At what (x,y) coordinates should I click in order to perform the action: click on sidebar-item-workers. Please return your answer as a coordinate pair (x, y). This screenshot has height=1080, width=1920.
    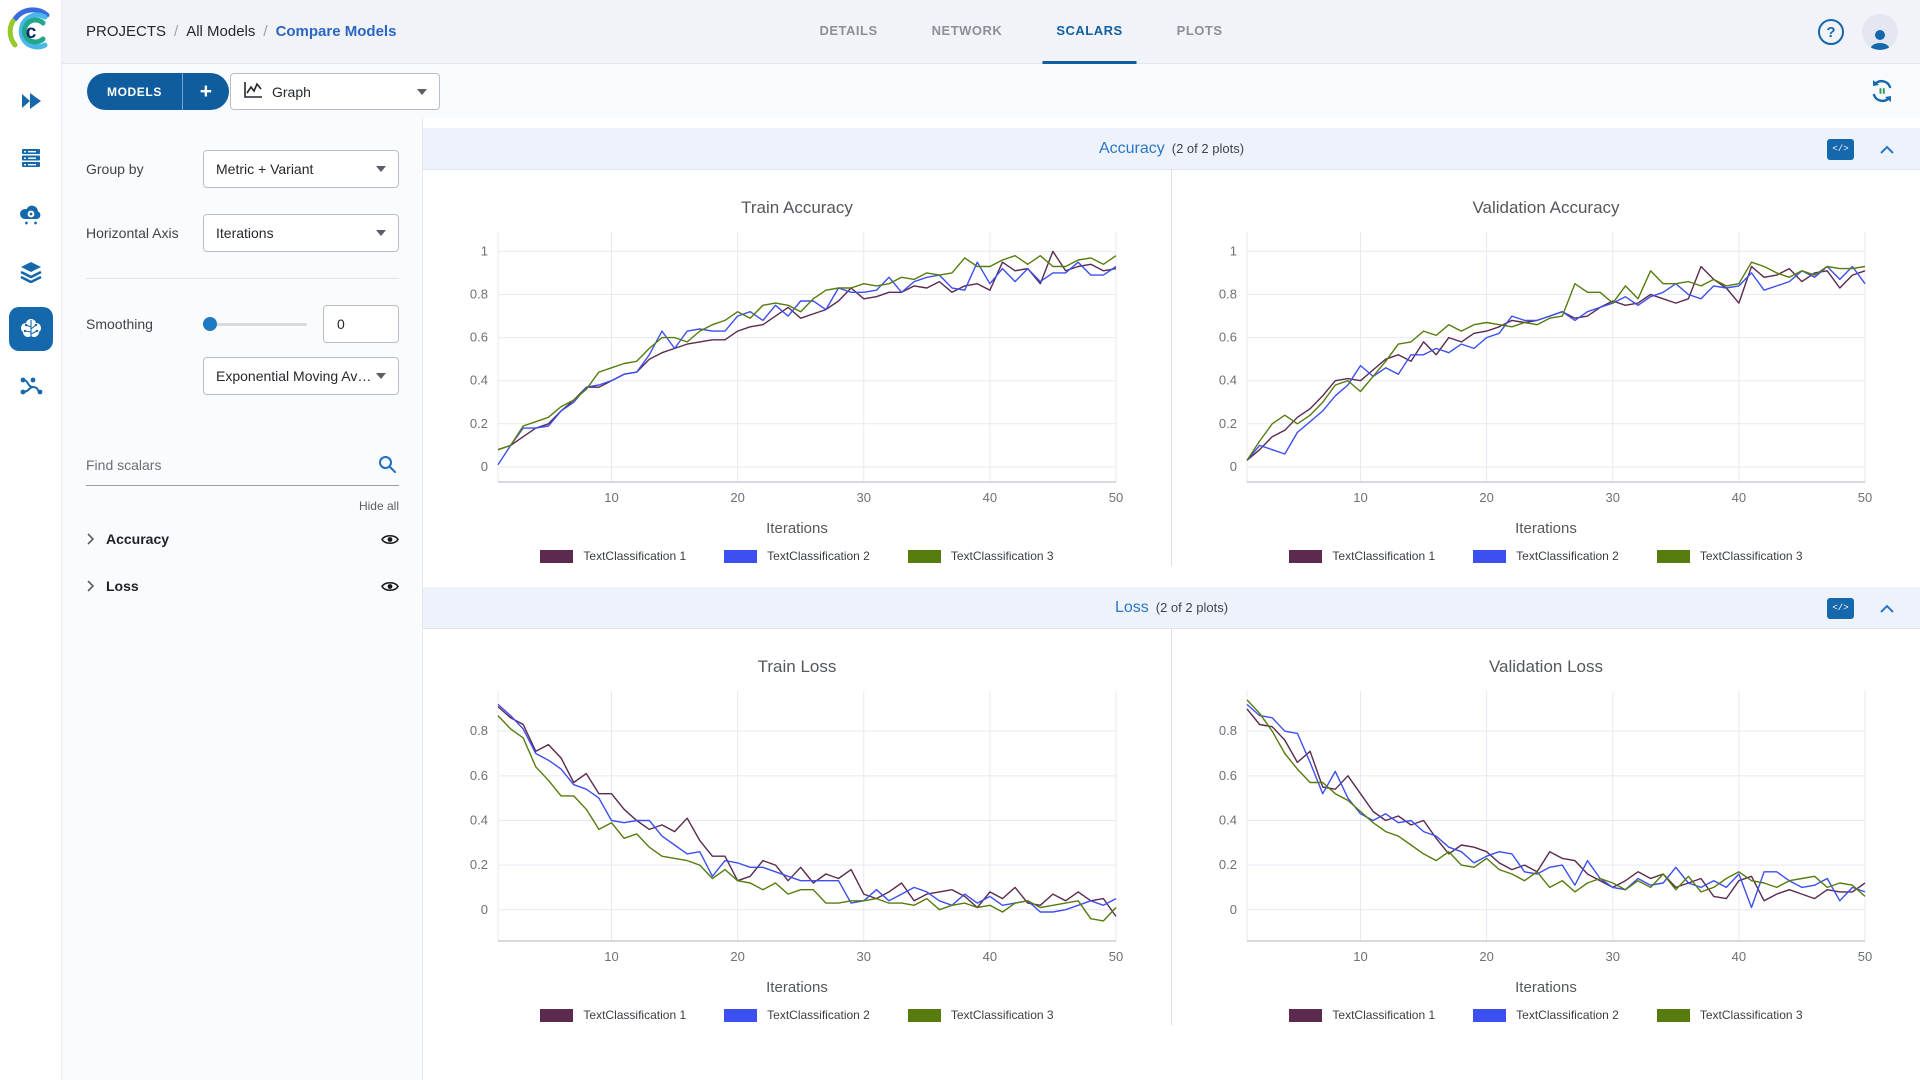
    Looking at the image, I should click on (31, 215).